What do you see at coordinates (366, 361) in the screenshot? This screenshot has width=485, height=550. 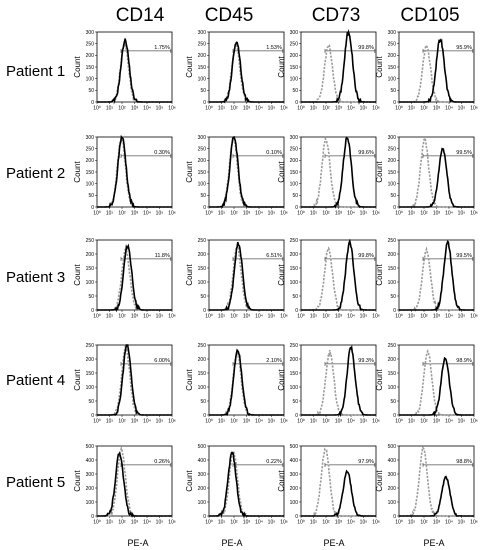 I see `gate-percentage: 99.3%` at bounding box center [366, 361].